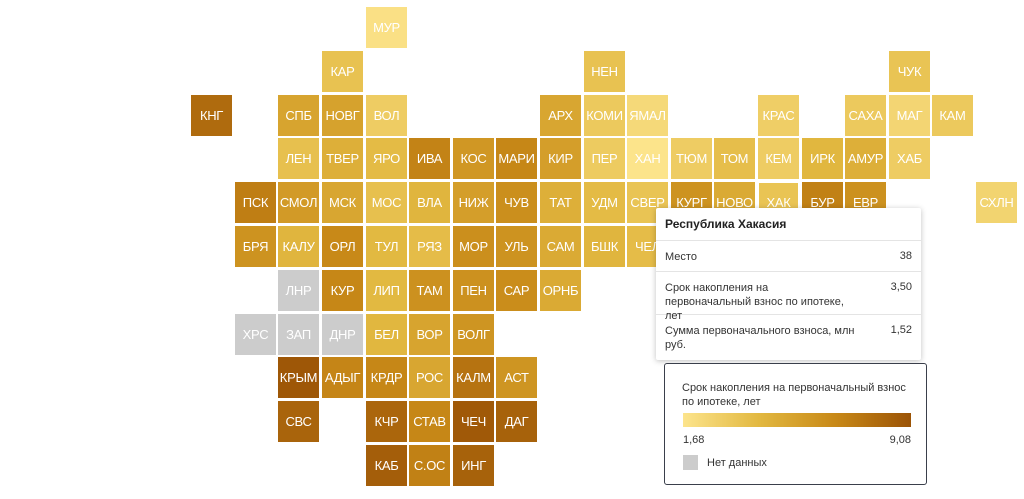 This screenshot has width=1024, height=499. Describe the element at coordinates (386, 27) in the screenshot. I see `region-tile: МУР` at that location.